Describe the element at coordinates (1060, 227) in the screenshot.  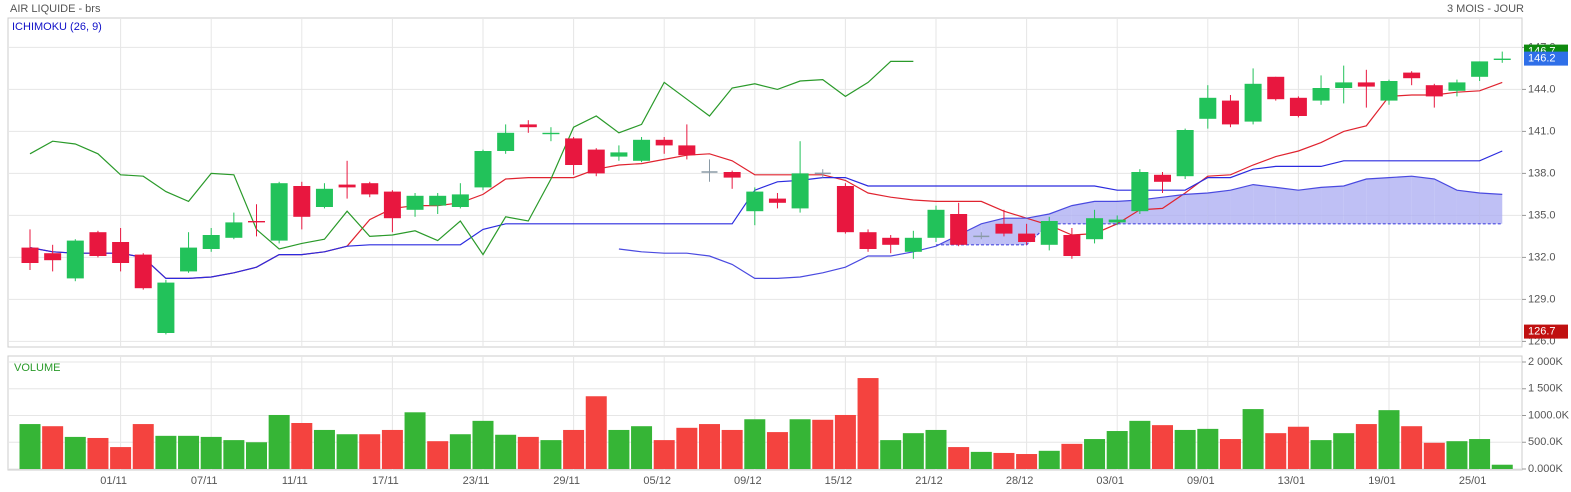
I see `indicator-line` at that location.